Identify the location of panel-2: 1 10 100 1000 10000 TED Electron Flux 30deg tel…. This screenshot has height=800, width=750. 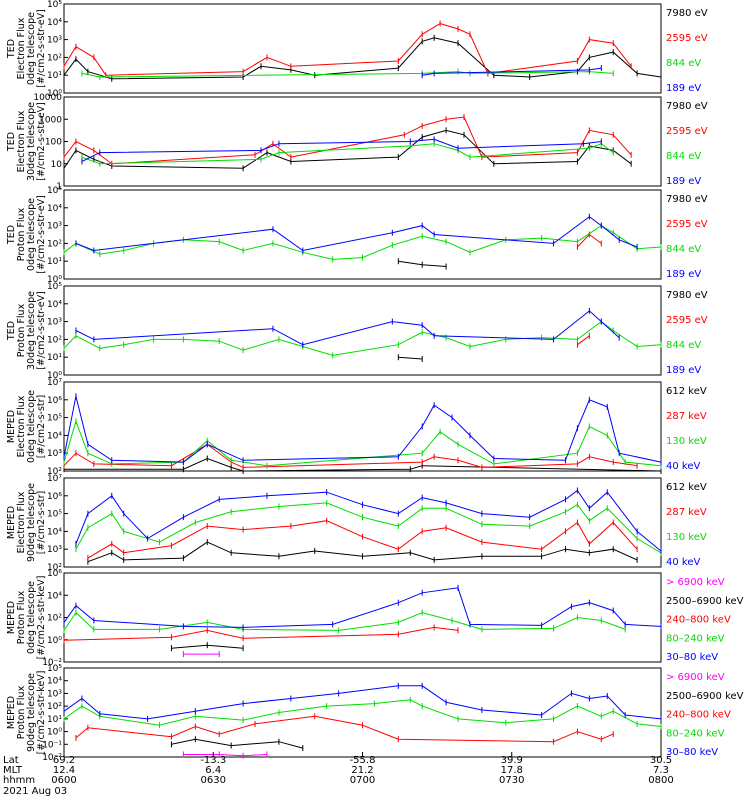
(357, 142).